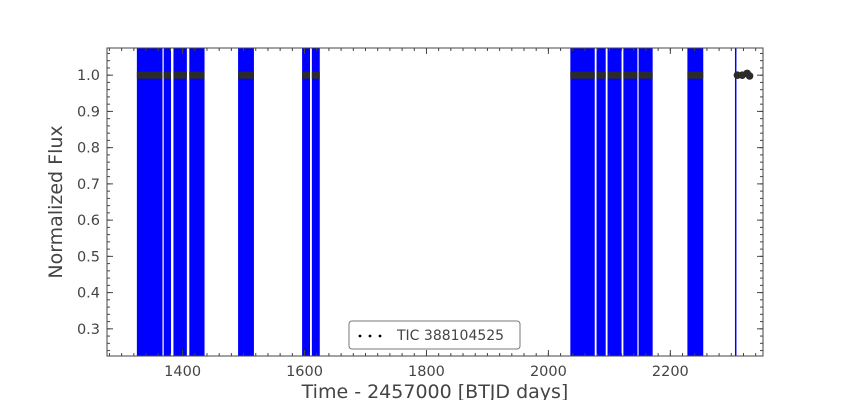  I want to click on x-tick-label: 1400, so click(182, 372).